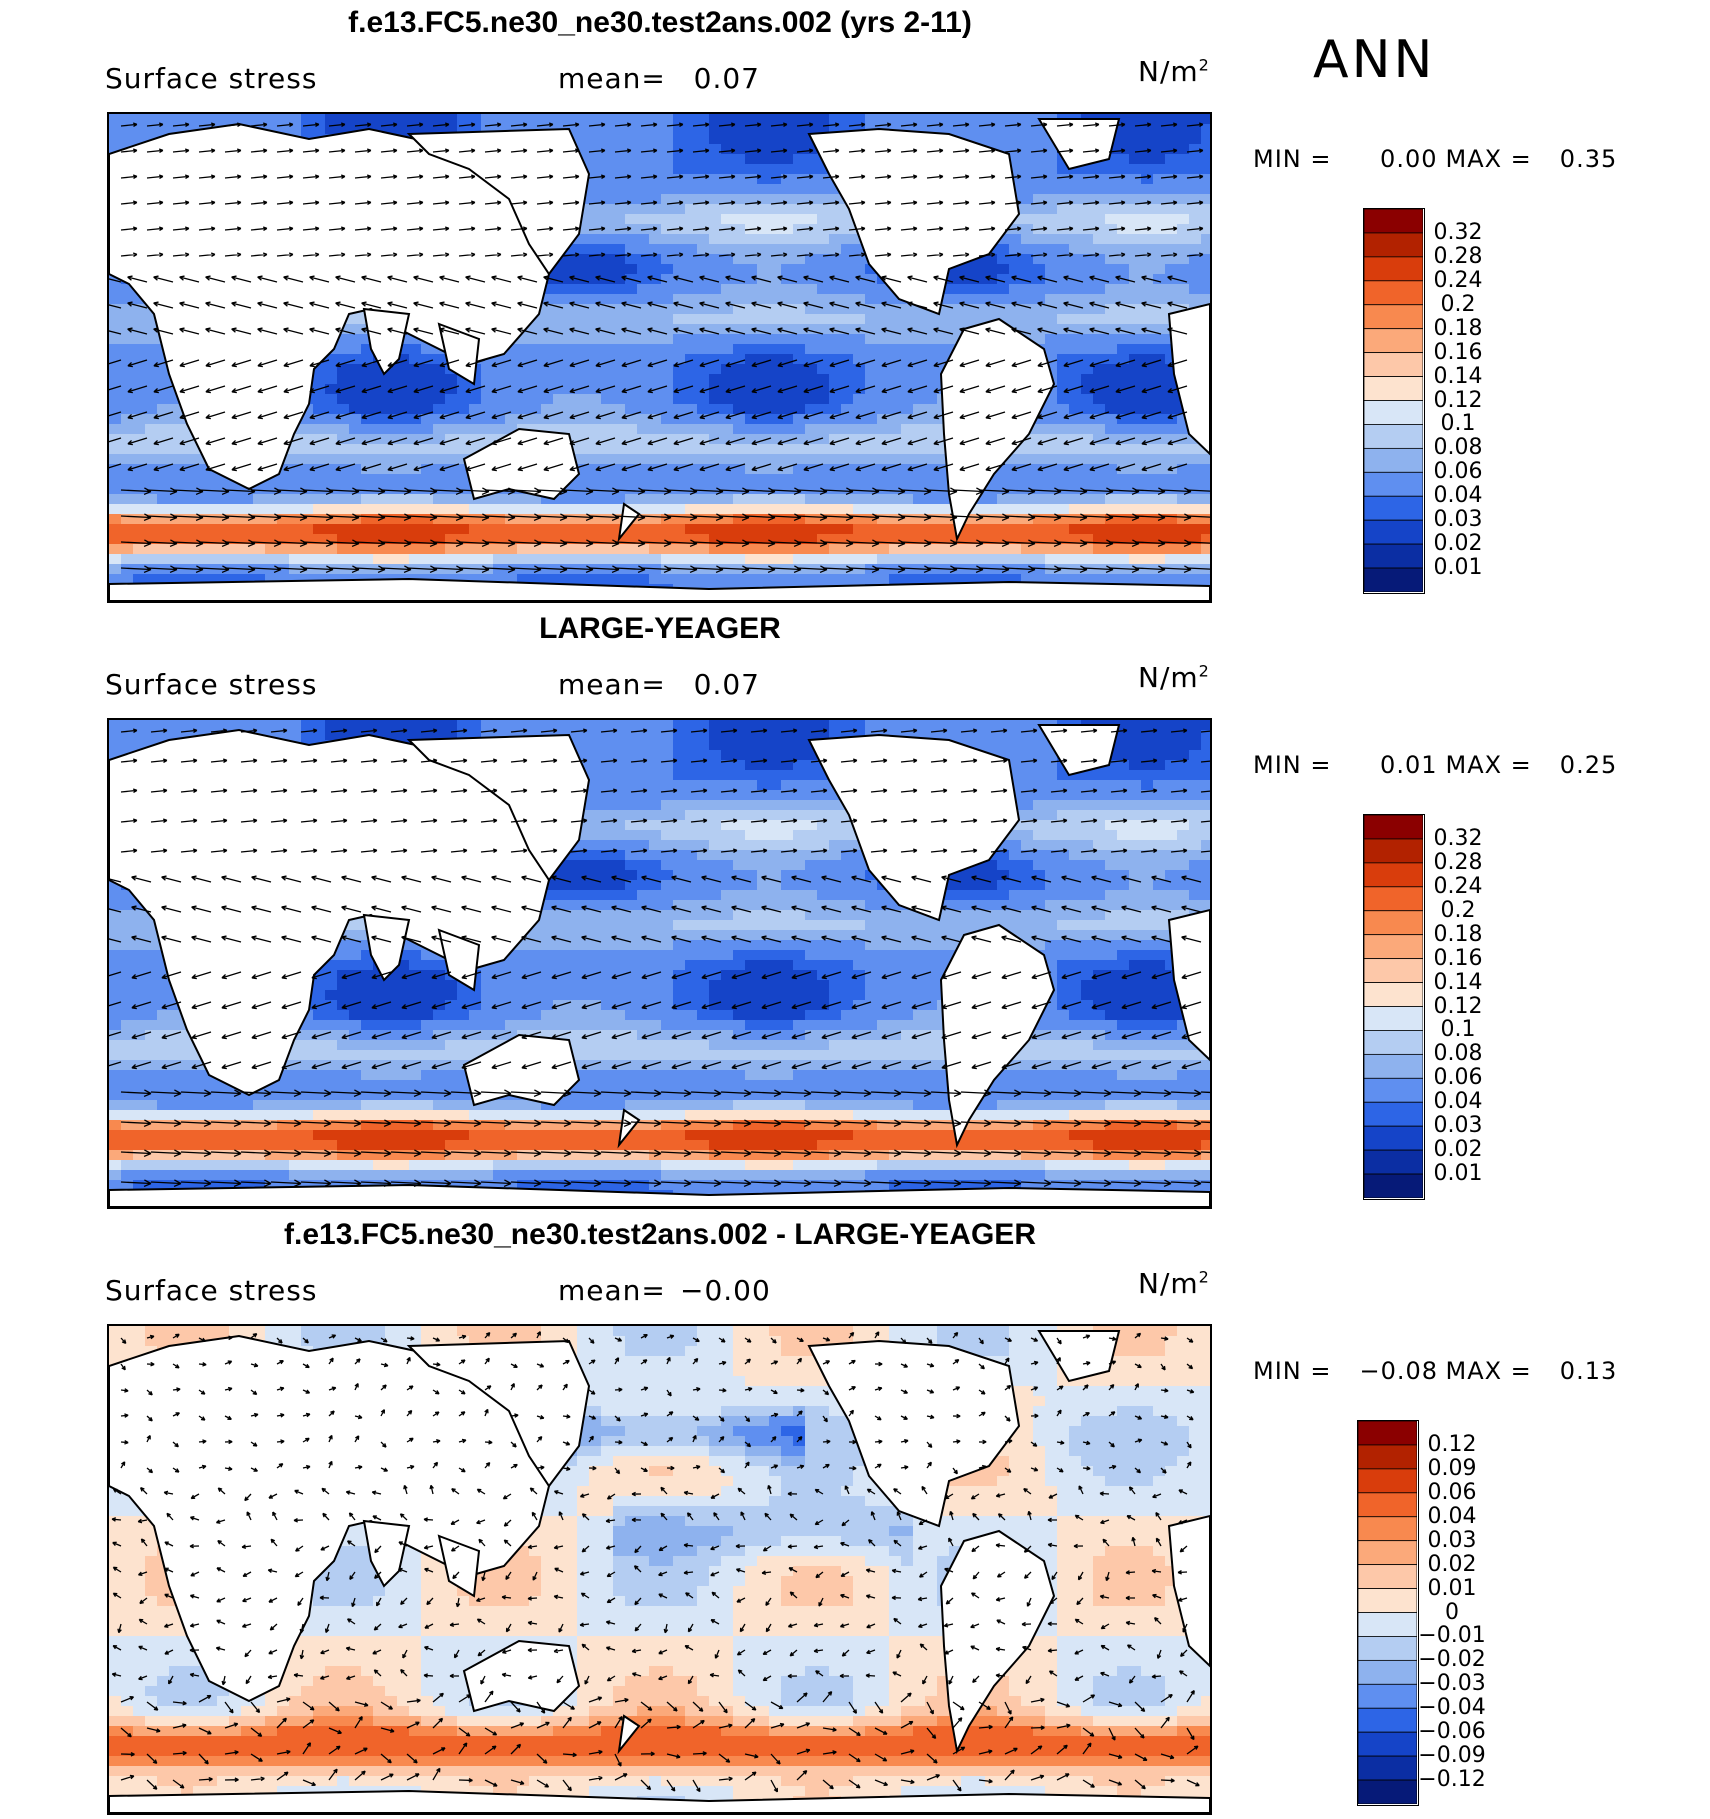 This screenshot has height=1819, width=1710. Describe the element at coordinates (1374, 60) in the screenshot. I see `season-label: ANN` at that location.